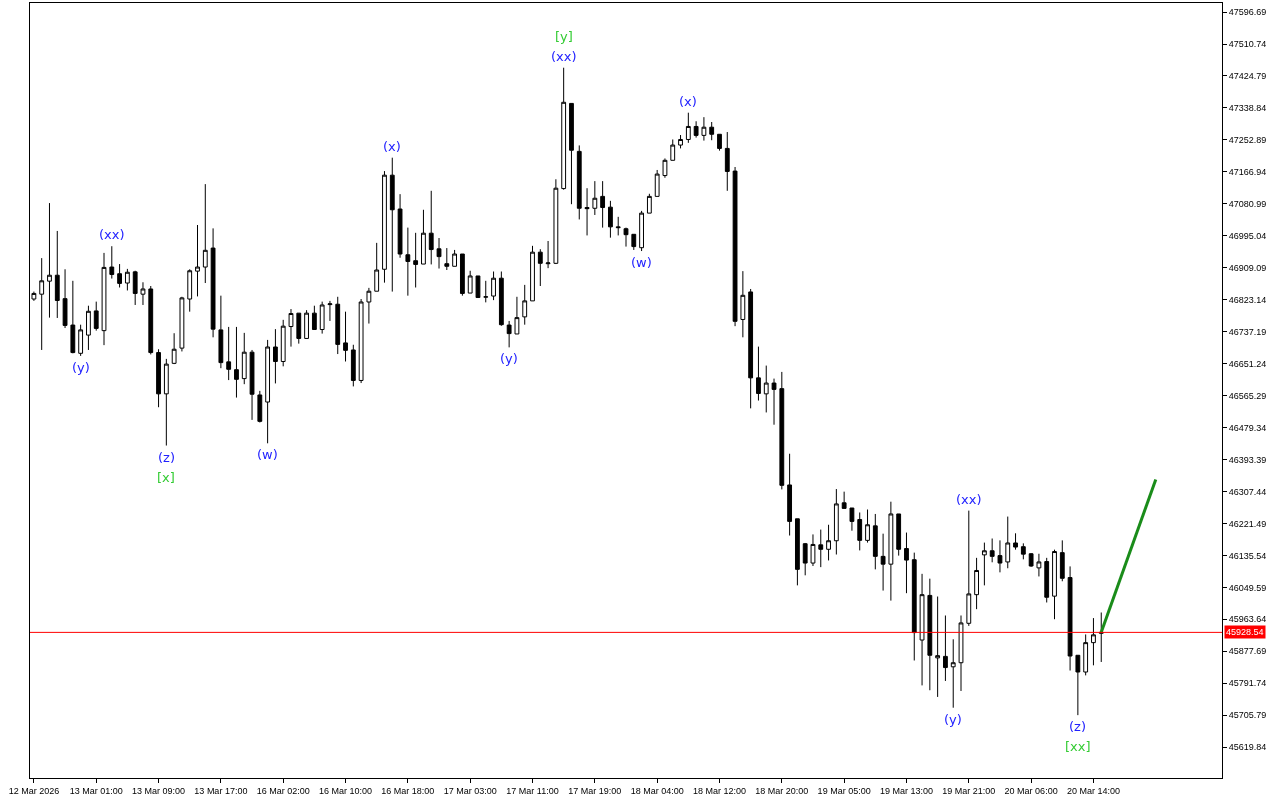  What do you see at coordinates (953, 719) in the screenshot?
I see `annotation: (y)` at bounding box center [953, 719].